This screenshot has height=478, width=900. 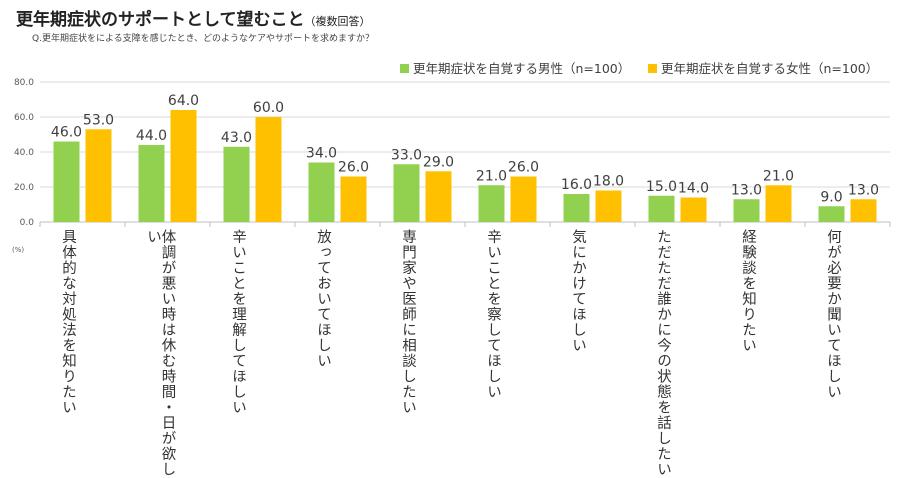 I want to click on chart-subtitle: Q.更年期症状をによる支障を感じたとき、どのようなケアやサポートを求めますか？, so click(x=203, y=39).